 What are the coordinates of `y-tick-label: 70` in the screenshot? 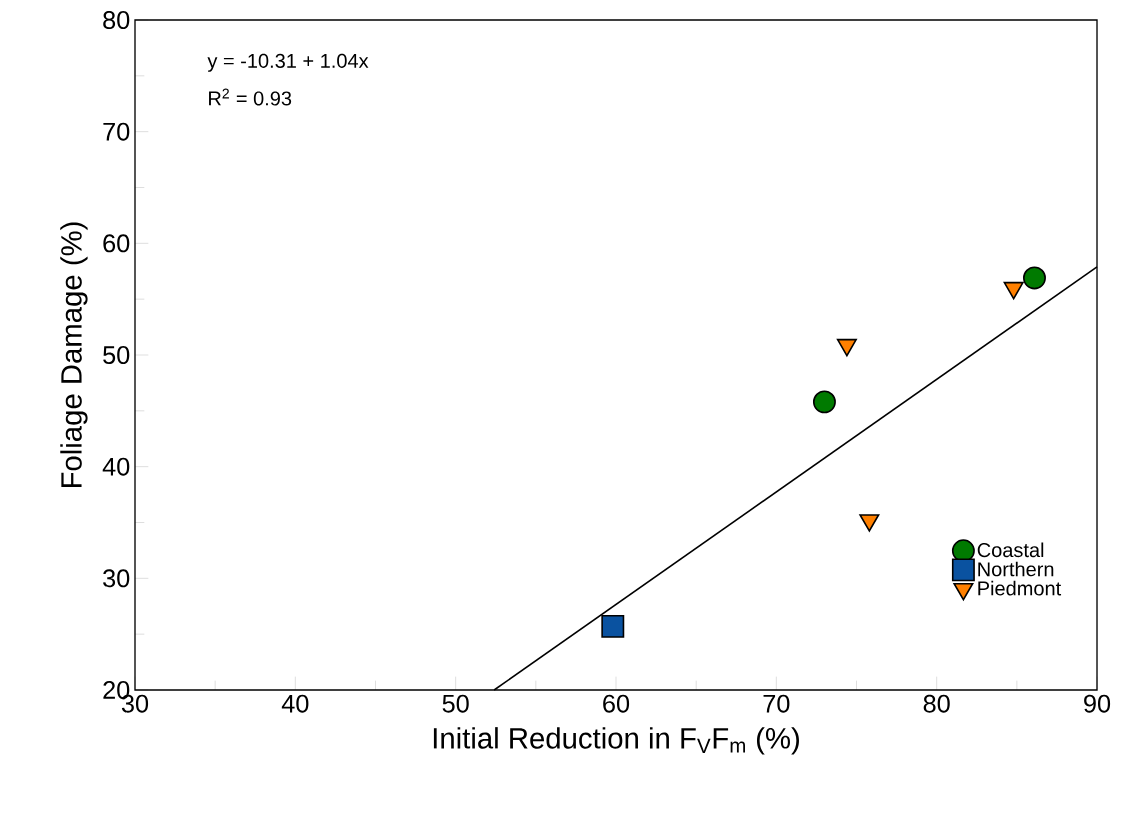 It's located at (116, 131).